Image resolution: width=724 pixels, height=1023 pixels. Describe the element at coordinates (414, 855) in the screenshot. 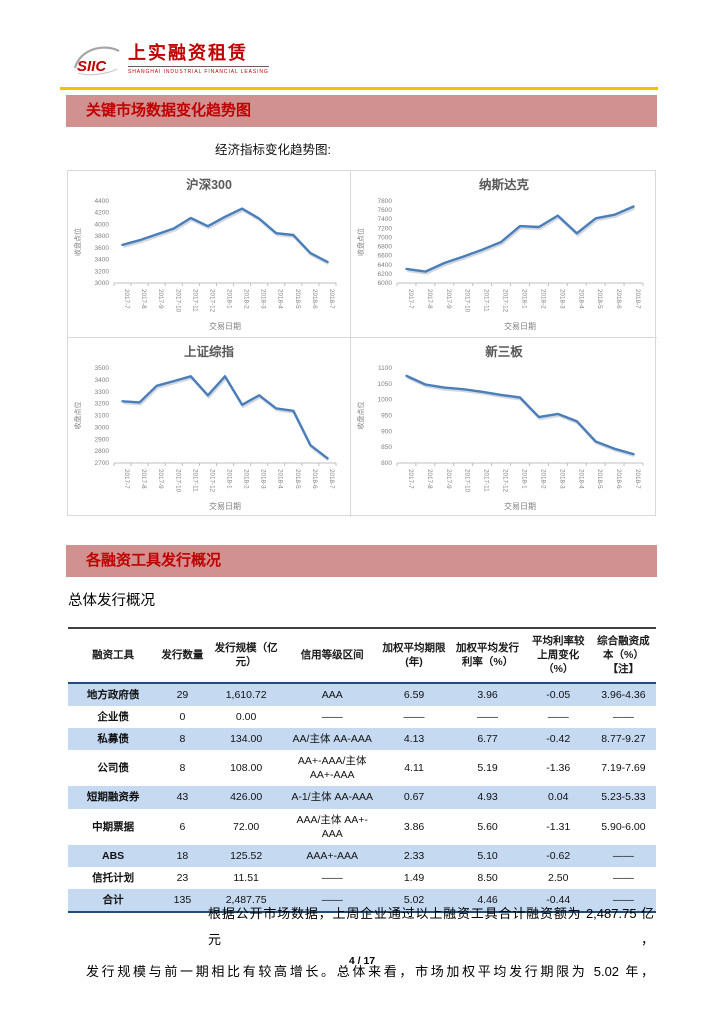

I see `table-cell: 2.33` at that location.